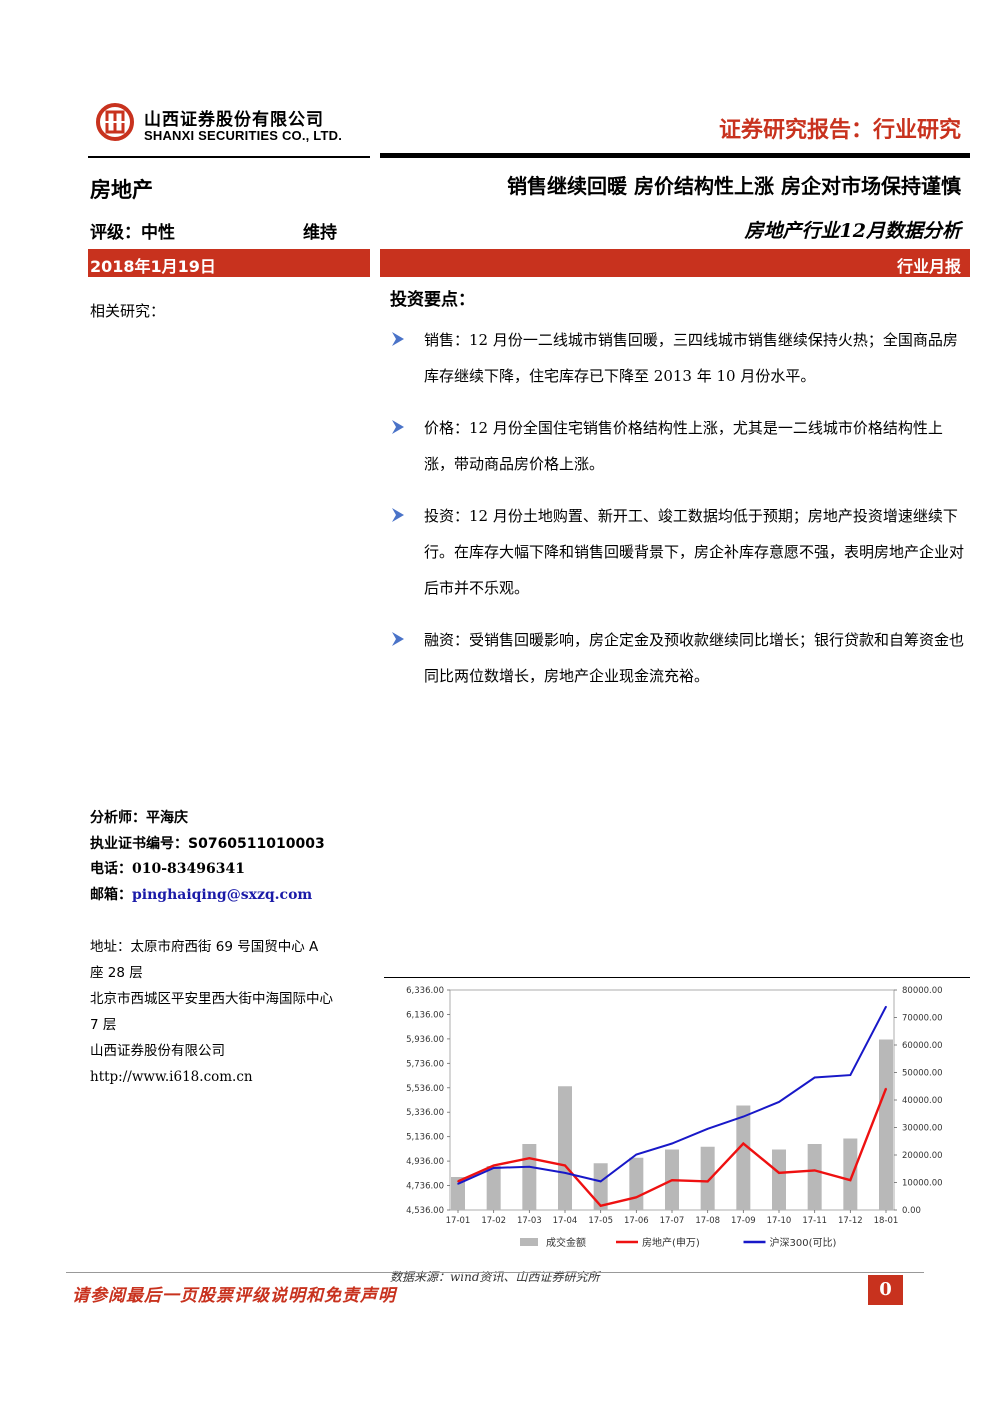 The width and height of the screenshot is (993, 1404). Describe the element at coordinates (922, 991) in the screenshot. I see `right-axis-tick-label: 80000.00` at that location.